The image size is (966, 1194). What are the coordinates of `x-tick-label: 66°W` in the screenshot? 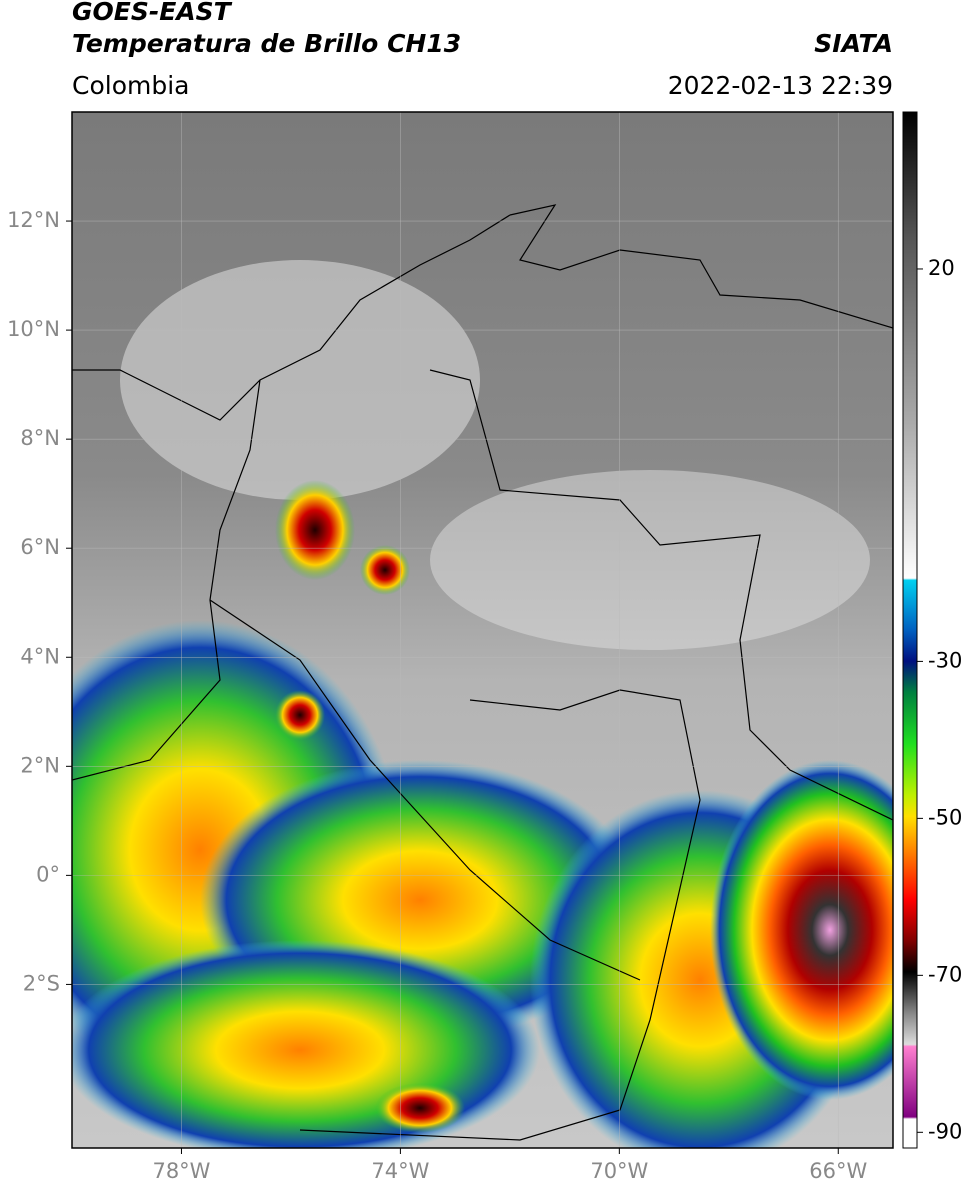 It's located at (838, 1171).